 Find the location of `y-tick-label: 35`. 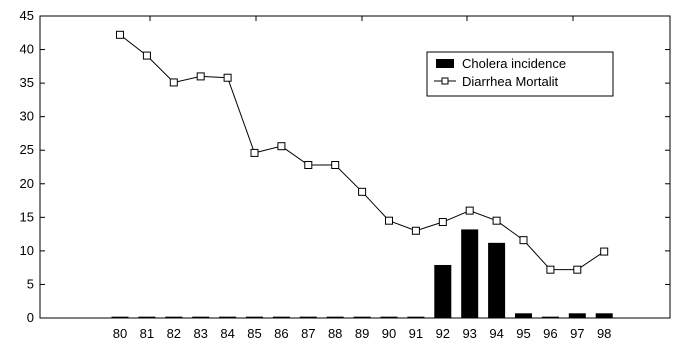

y-tick-label: 35 is located at coordinates (27, 82).